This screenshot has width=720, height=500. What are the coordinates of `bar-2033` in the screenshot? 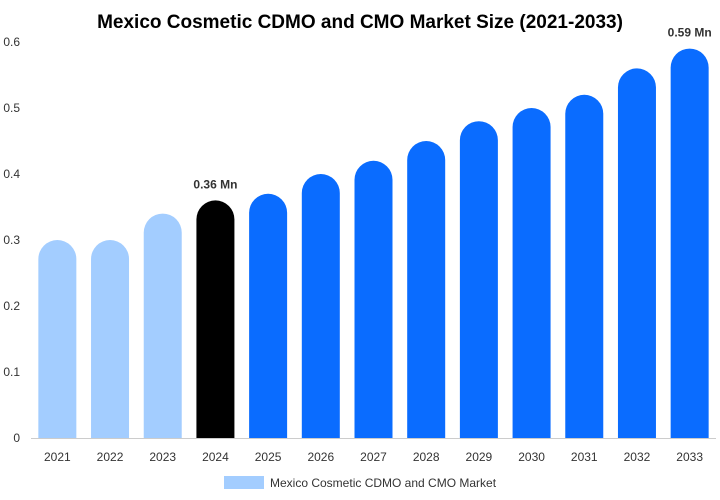 It's located at (689, 243).